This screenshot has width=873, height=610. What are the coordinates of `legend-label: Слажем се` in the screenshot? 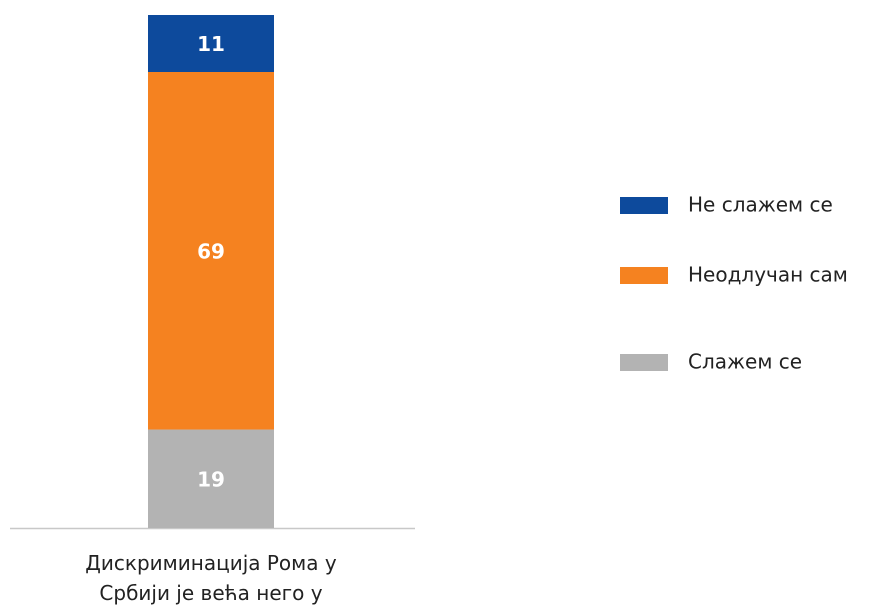 It's located at (745, 362).